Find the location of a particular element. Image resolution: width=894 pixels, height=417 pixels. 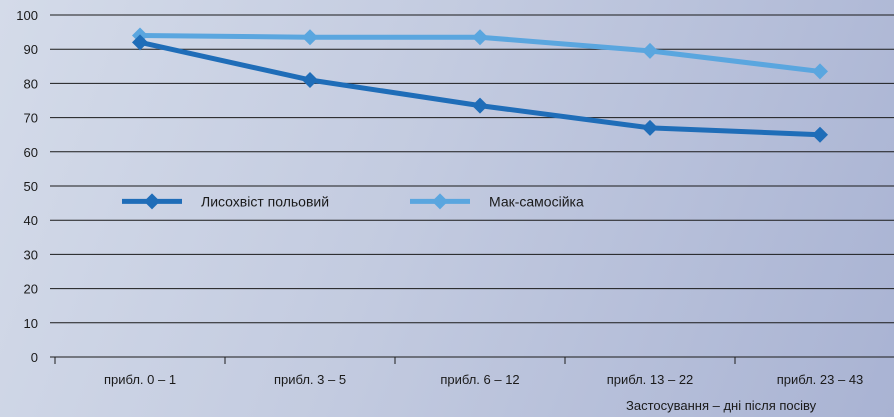

y-tick-label: 20 is located at coordinates (31, 289).